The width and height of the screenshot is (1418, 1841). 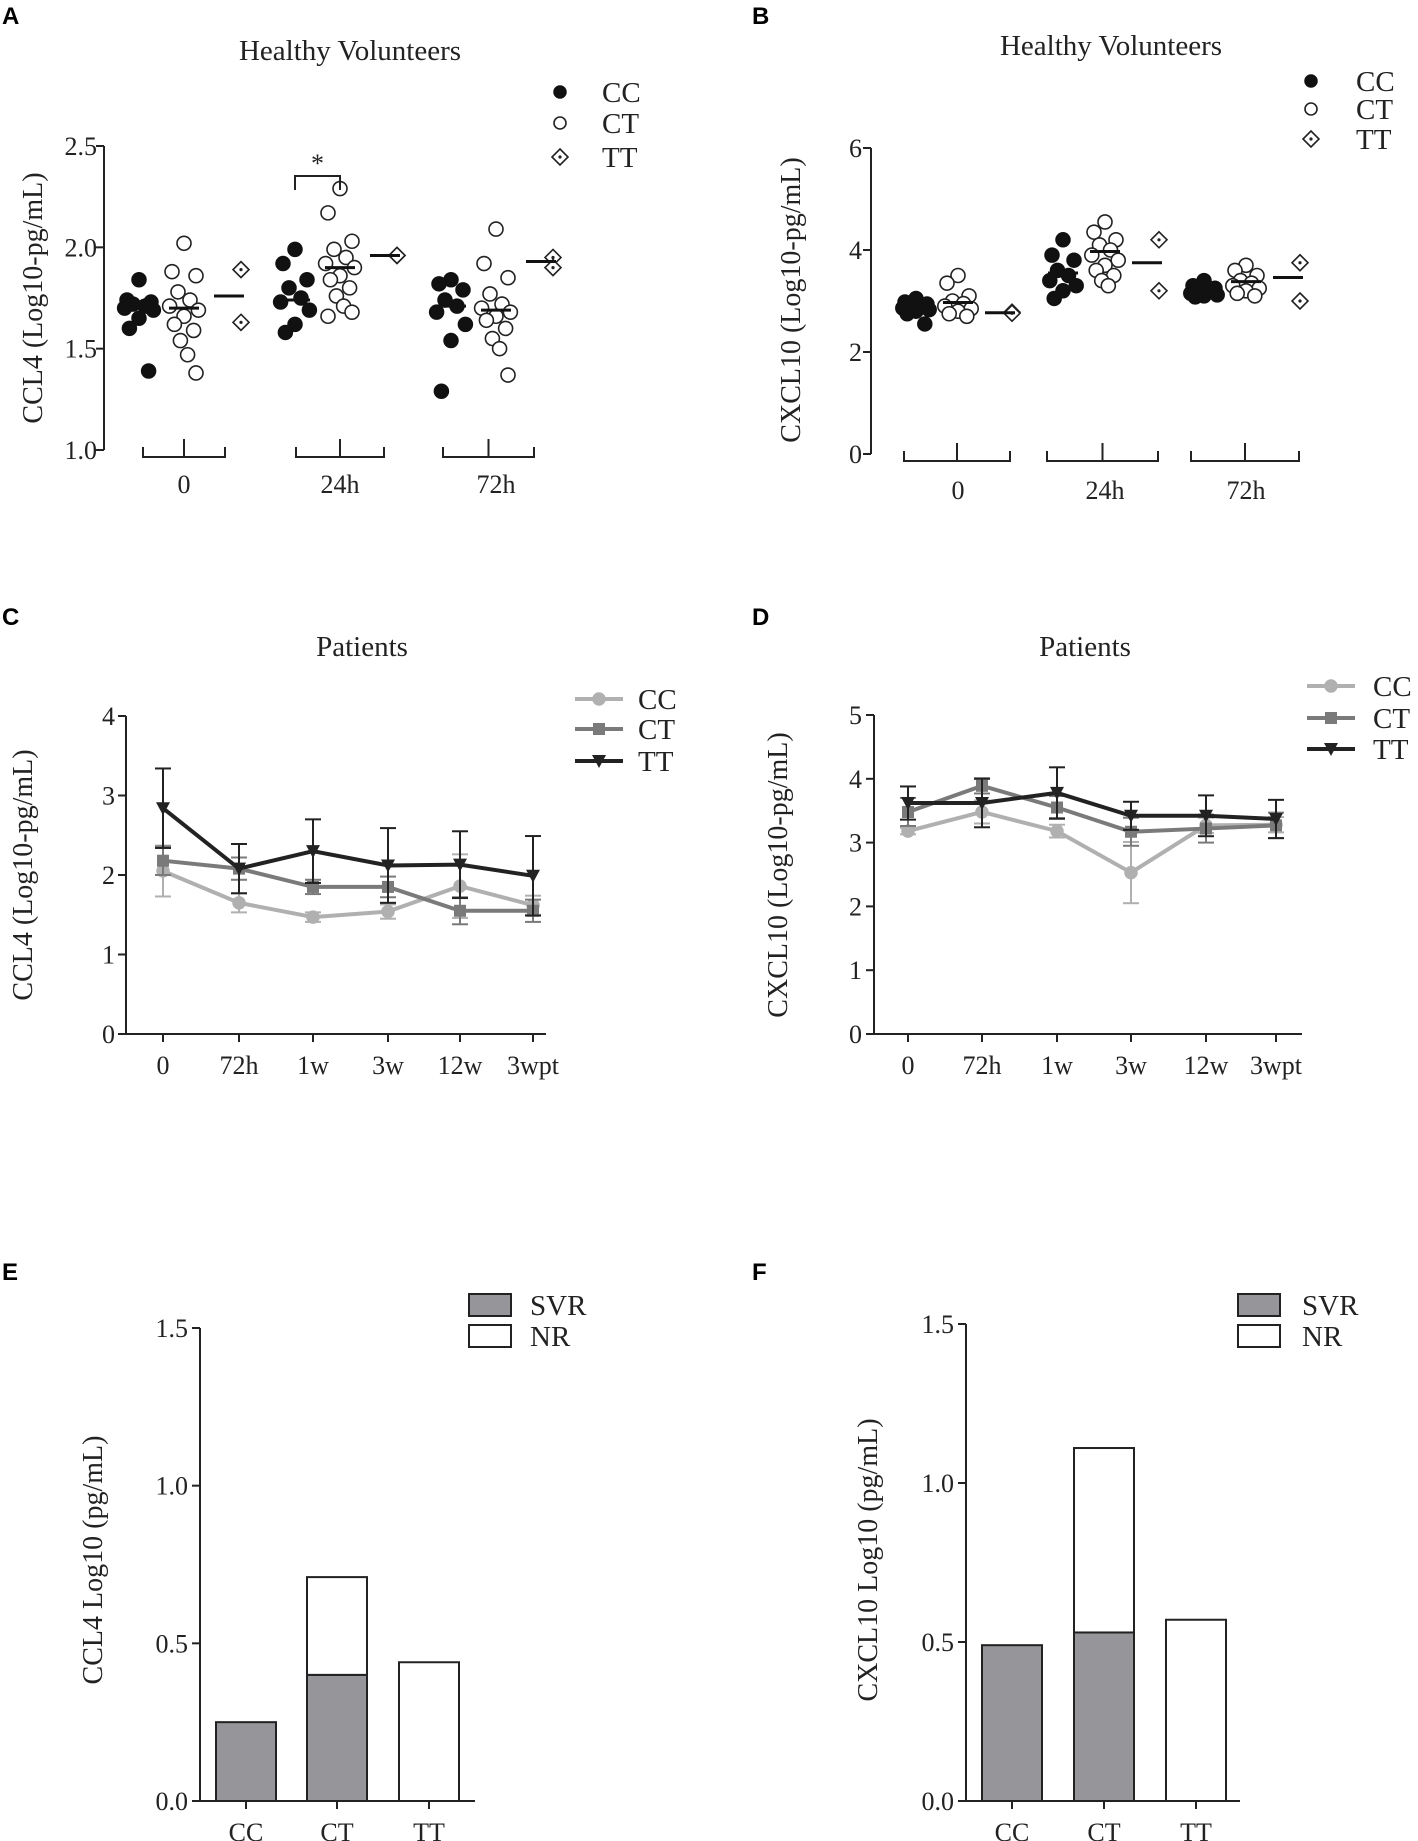 What do you see at coordinates (760, 617) in the screenshot?
I see `panel-letter: D` at bounding box center [760, 617].